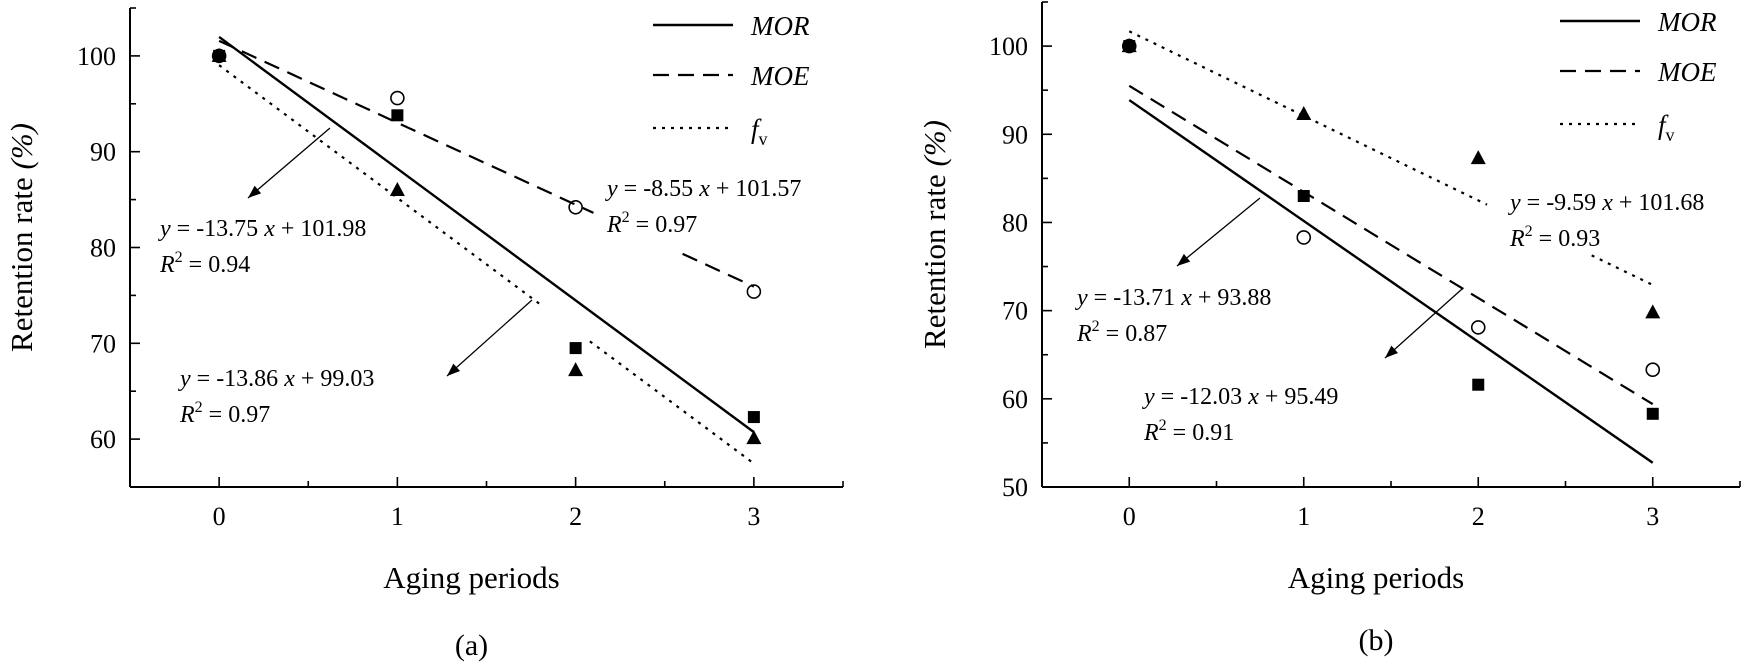  Describe the element at coordinates (1015, 487) in the screenshot. I see `y-tick-label: 50` at that location.